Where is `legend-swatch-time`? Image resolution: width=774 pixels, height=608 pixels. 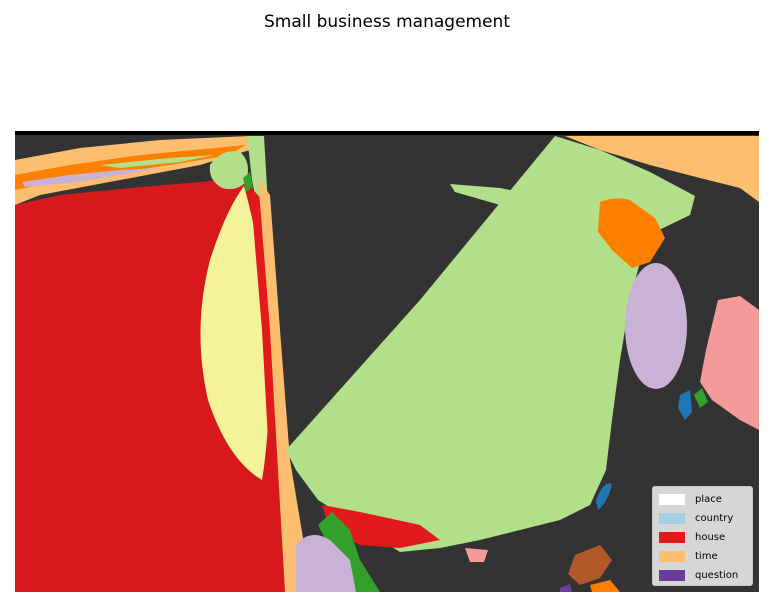
legend-swatch-time is located at coordinates (672, 556).